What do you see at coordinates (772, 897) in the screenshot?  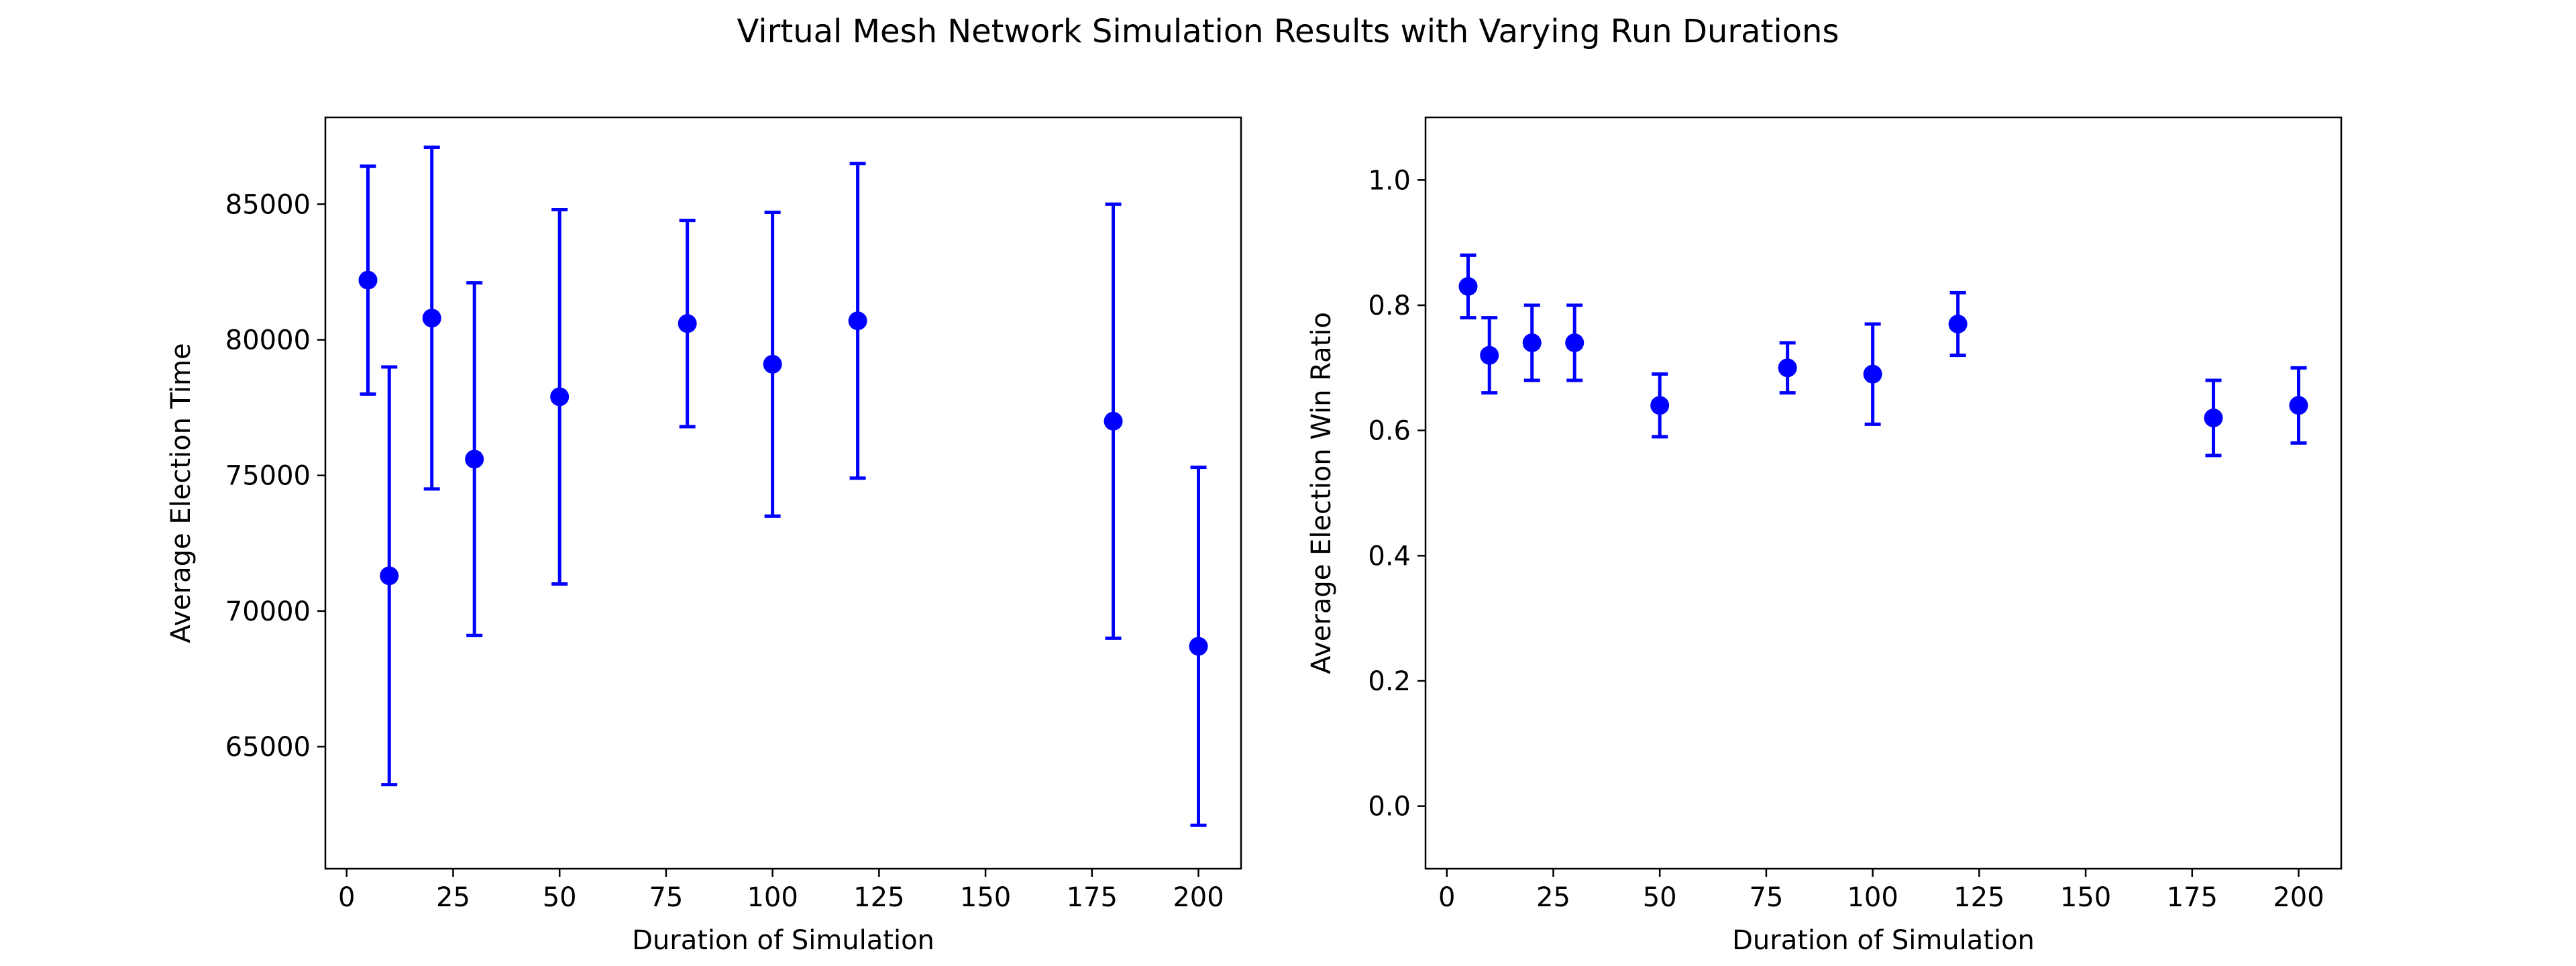 I see `left-x-tick-label: 100` at bounding box center [772, 897].